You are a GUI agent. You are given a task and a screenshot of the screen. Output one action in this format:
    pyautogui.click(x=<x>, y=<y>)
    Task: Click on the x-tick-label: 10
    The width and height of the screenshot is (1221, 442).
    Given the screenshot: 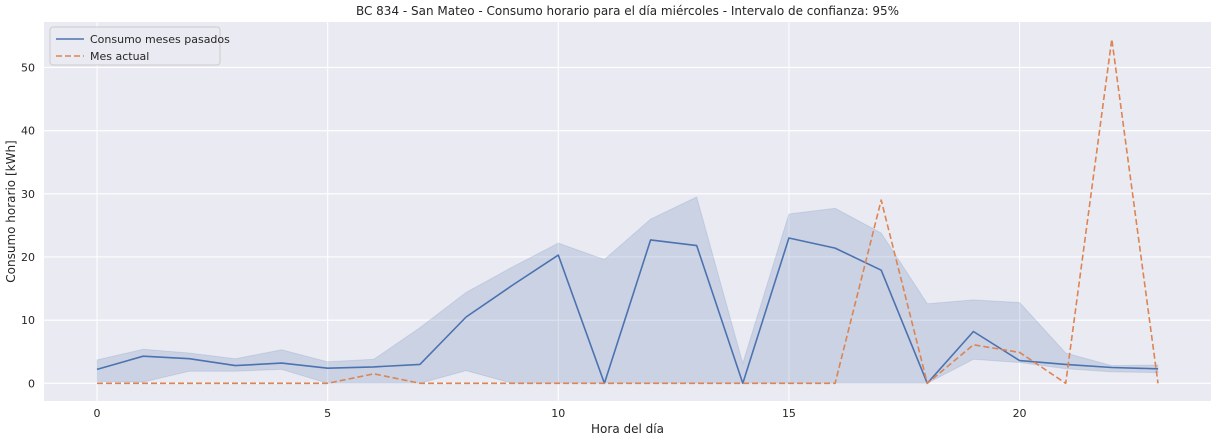 What is the action you would take?
    pyautogui.click(x=558, y=413)
    